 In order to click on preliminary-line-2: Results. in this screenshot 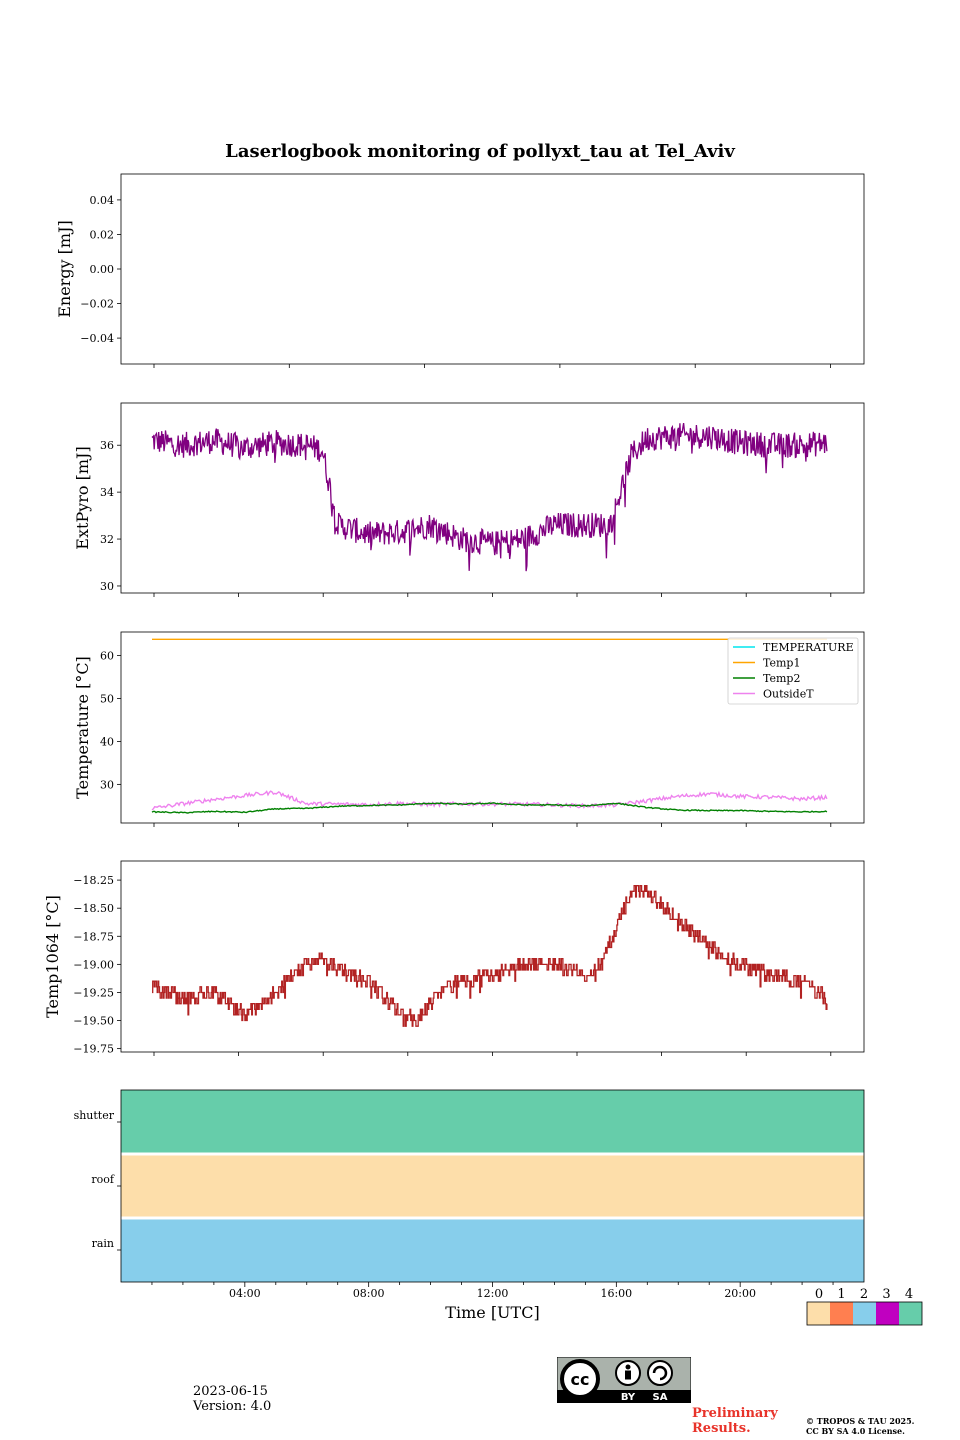, I will do `click(721, 1428)`.